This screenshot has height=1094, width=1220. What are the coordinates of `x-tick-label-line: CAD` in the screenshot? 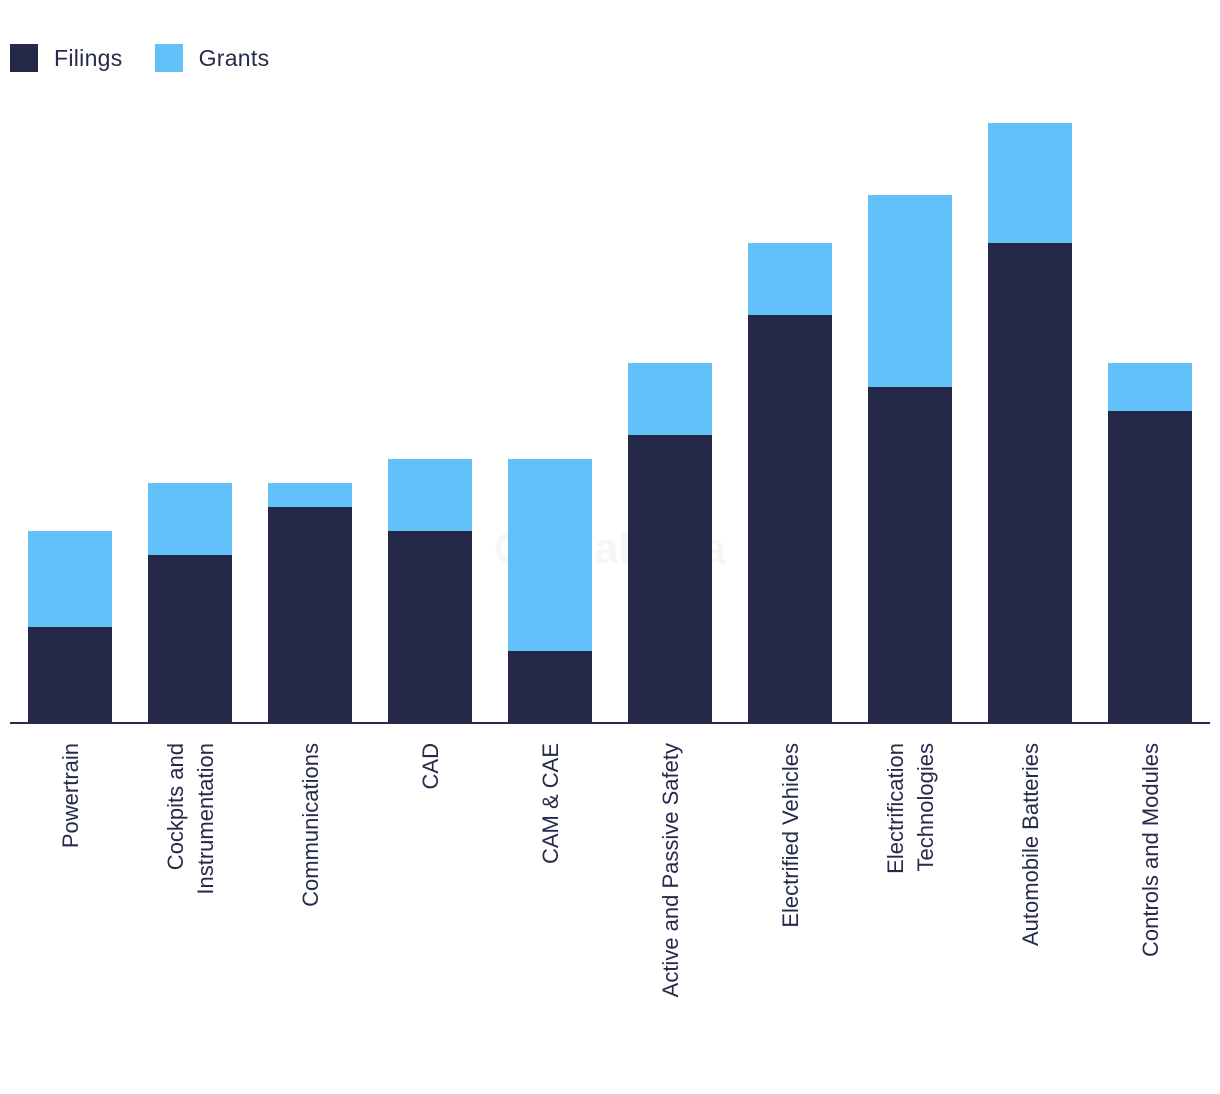 It's located at (430, 766).